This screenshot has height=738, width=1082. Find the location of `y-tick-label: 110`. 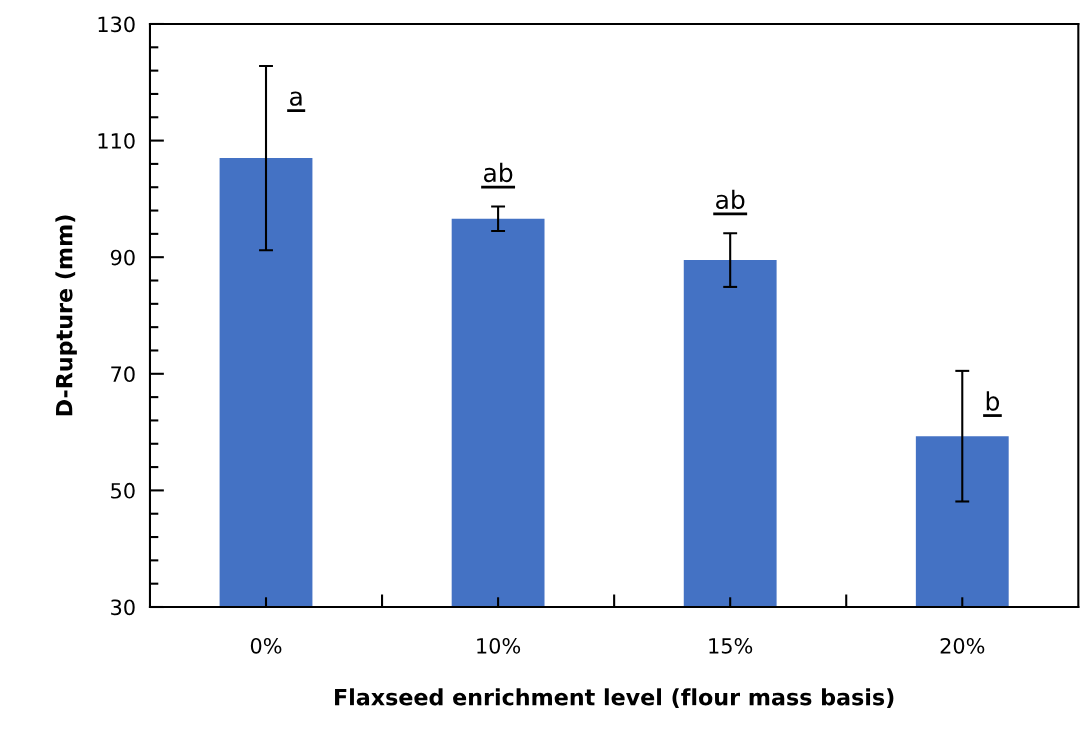

y-tick-label: 110 is located at coordinates (116, 141).